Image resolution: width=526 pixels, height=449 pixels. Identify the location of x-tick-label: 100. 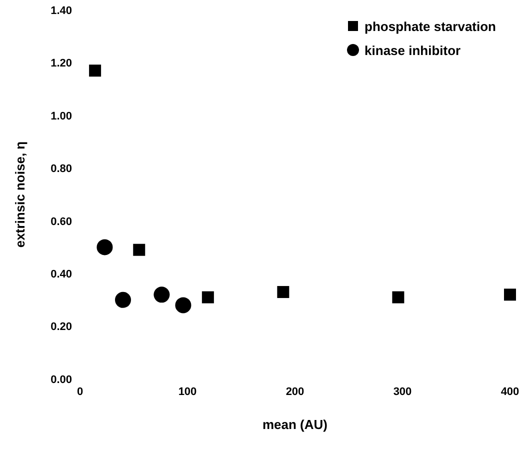
(187, 392).